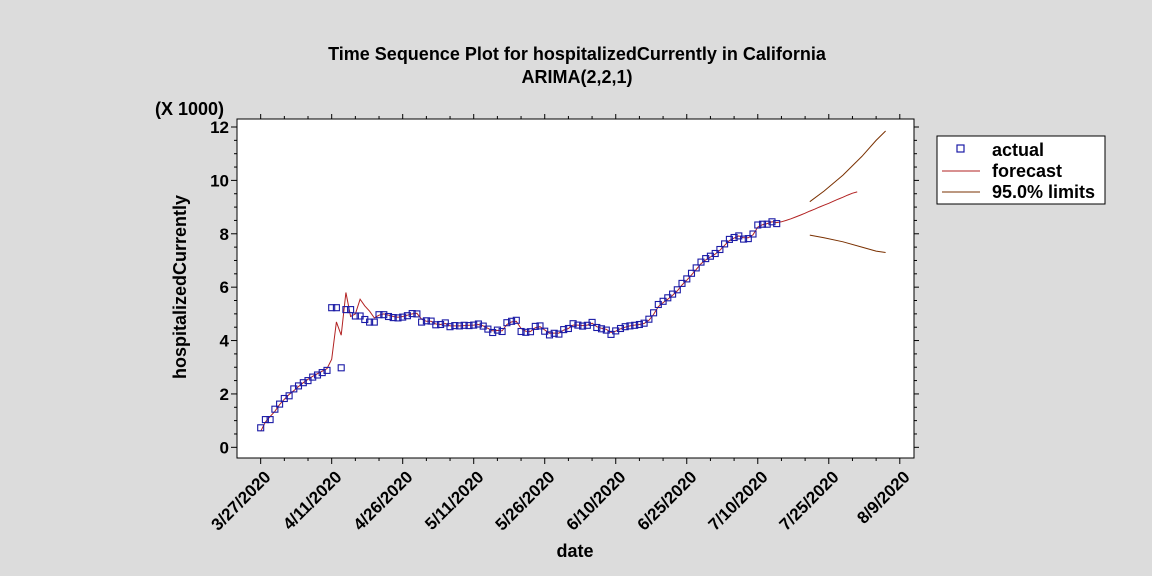  Describe the element at coordinates (225, 341) in the screenshot. I see `y-tick-label: 4` at that location.